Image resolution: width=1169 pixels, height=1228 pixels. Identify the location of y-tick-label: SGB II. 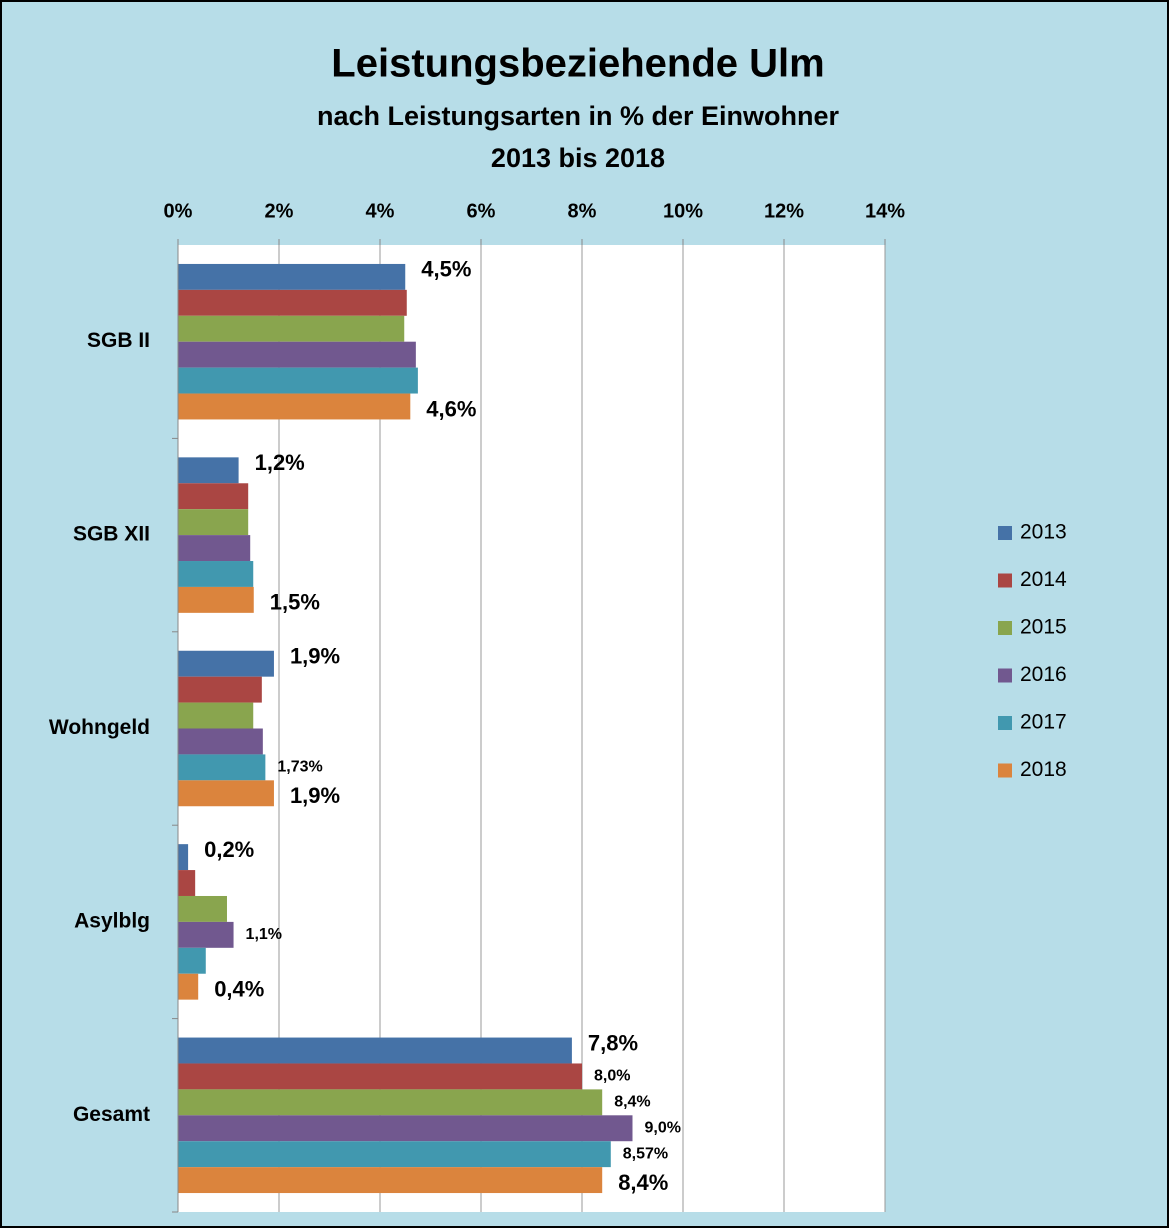
(118, 340).